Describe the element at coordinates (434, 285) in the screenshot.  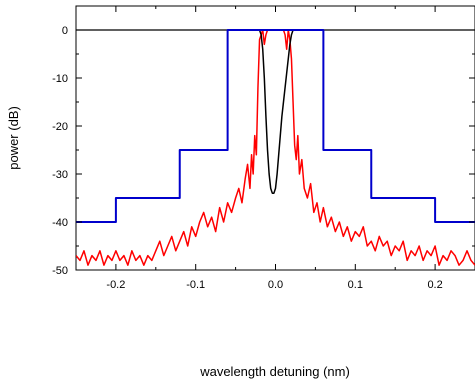
I see `x-tick-label: 0.2` at that location.